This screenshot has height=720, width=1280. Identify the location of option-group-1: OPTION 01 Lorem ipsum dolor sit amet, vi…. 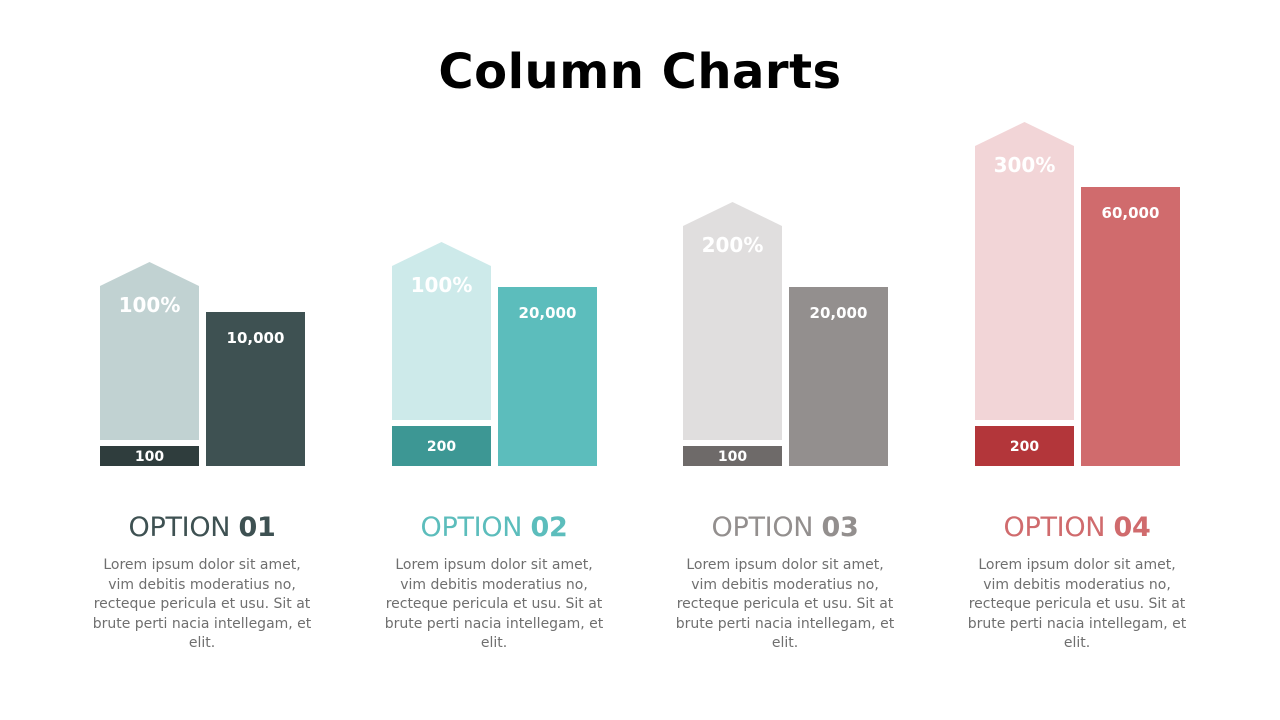
(202, 581).